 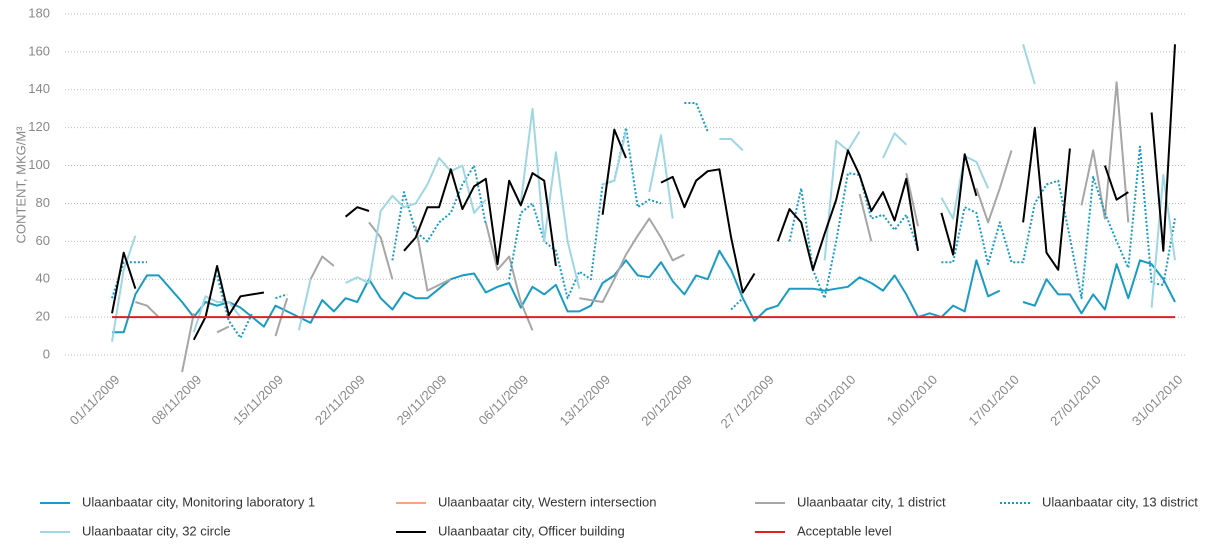 I want to click on x-tick-label: 15/11/2009, so click(x=258, y=400).